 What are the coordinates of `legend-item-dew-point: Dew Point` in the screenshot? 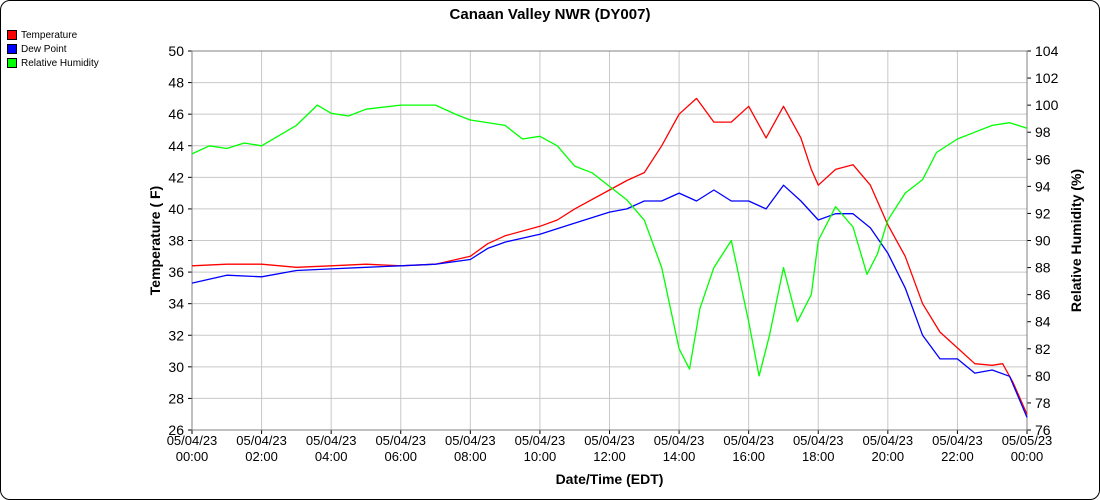 It's located at (53, 49).